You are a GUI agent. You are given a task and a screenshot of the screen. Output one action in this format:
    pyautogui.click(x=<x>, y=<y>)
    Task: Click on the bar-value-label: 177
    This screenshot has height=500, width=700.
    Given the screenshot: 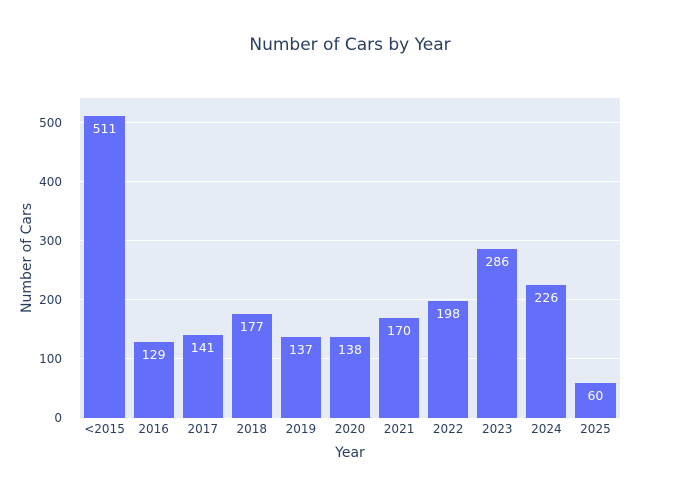 What is the action you would take?
    pyautogui.click(x=251, y=326)
    